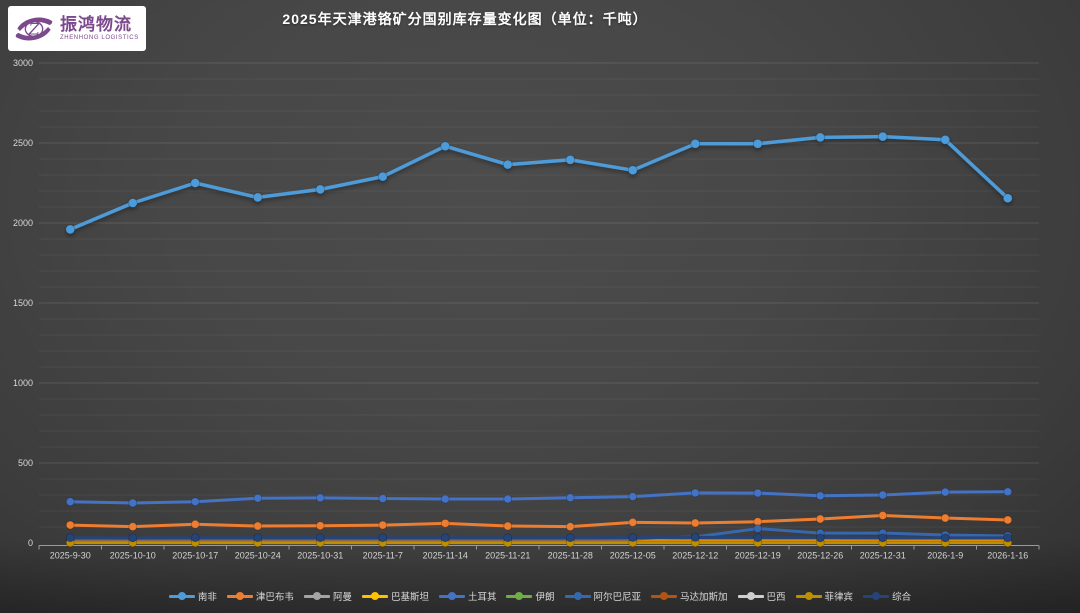 The width and height of the screenshot is (1080, 613). Describe the element at coordinates (839, 597) in the screenshot. I see `legend-label: 菲律宾` at that location.